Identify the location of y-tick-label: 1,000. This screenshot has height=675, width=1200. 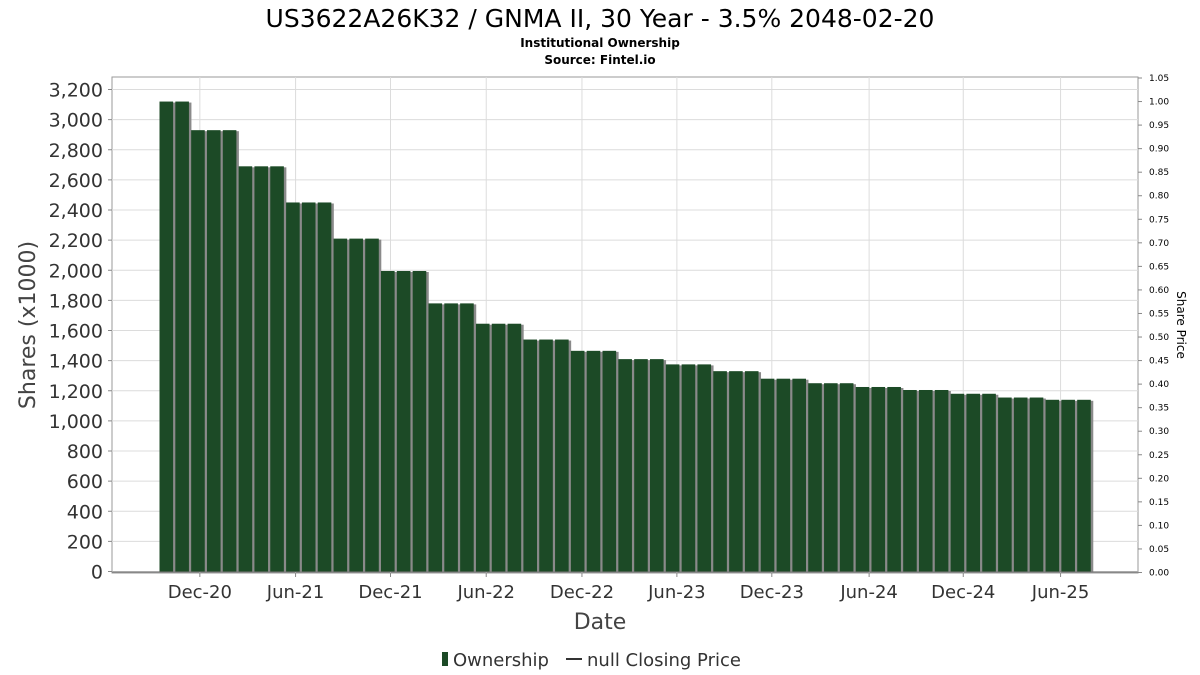
(76, 422).